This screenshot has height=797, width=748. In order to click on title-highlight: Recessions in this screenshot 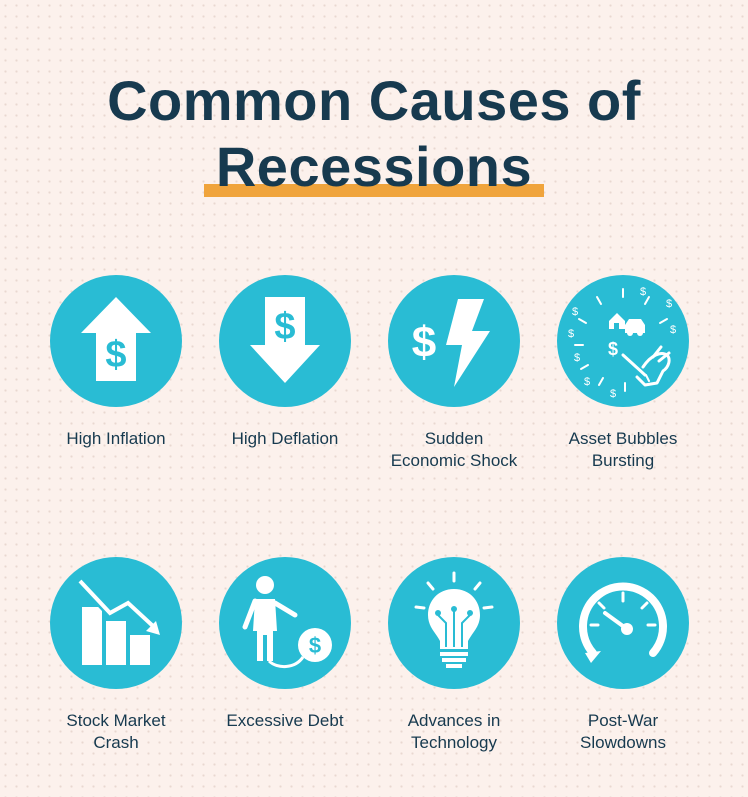, I will do `click(374, 167)`.